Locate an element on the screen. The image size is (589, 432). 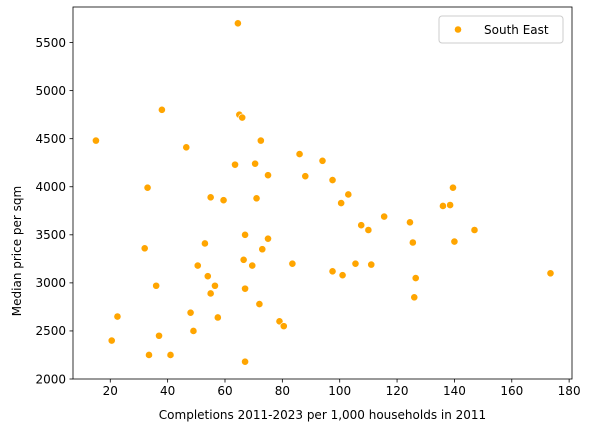
y-axis-label: Median price per sqm is located at coordinates (17, 251).